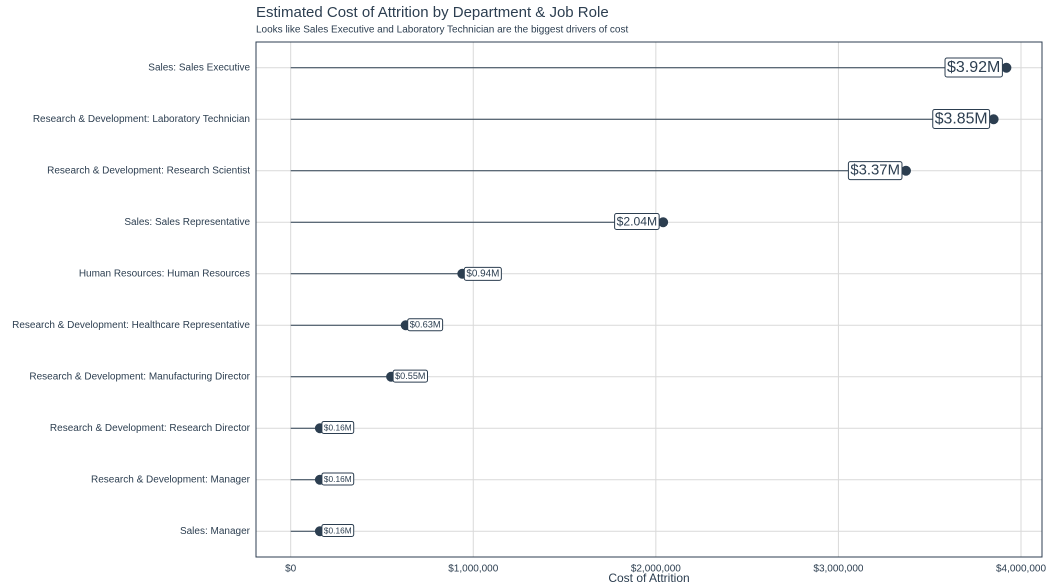  What do you see at coordinates (648, 577) in the screenshot?
I see `x-axis-title: Cost of Attrition` at bounding box center [648, 577].